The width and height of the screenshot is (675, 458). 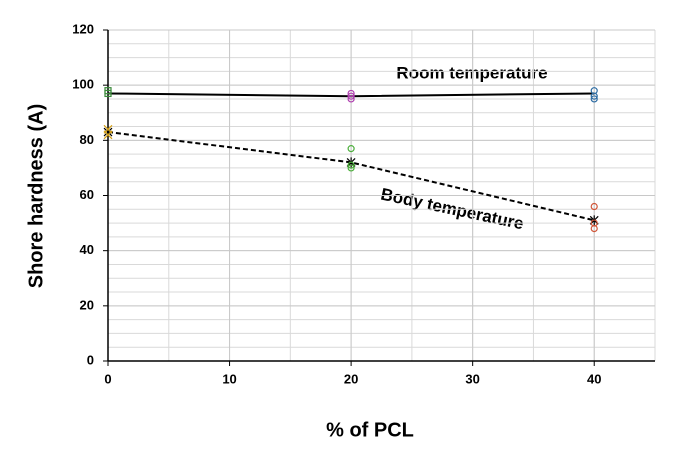 I want to click on x-tick-label: 20, so click(x=351, y=378).